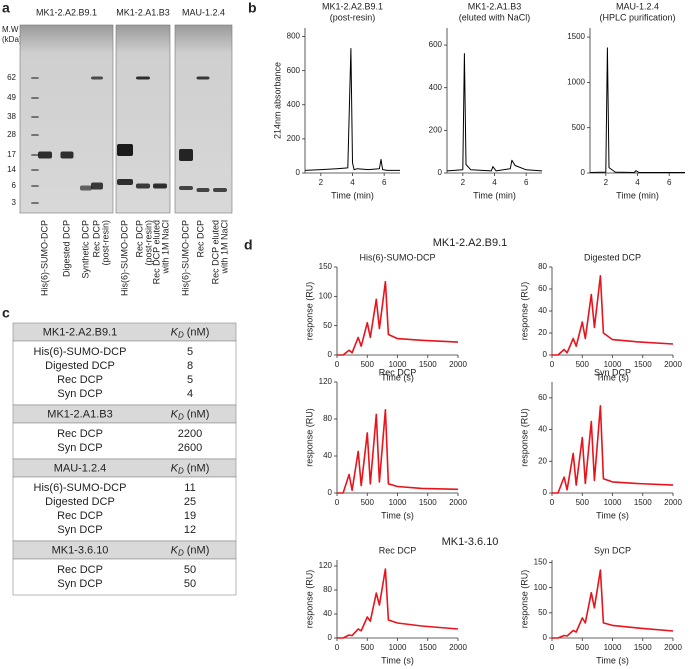 The height and width of the screenshot is (669, 696). What do you see at coordinates (224, 247) in the screenshot?
I see `lane-label: with 1M NaCl` at bounding box center [224, 247].